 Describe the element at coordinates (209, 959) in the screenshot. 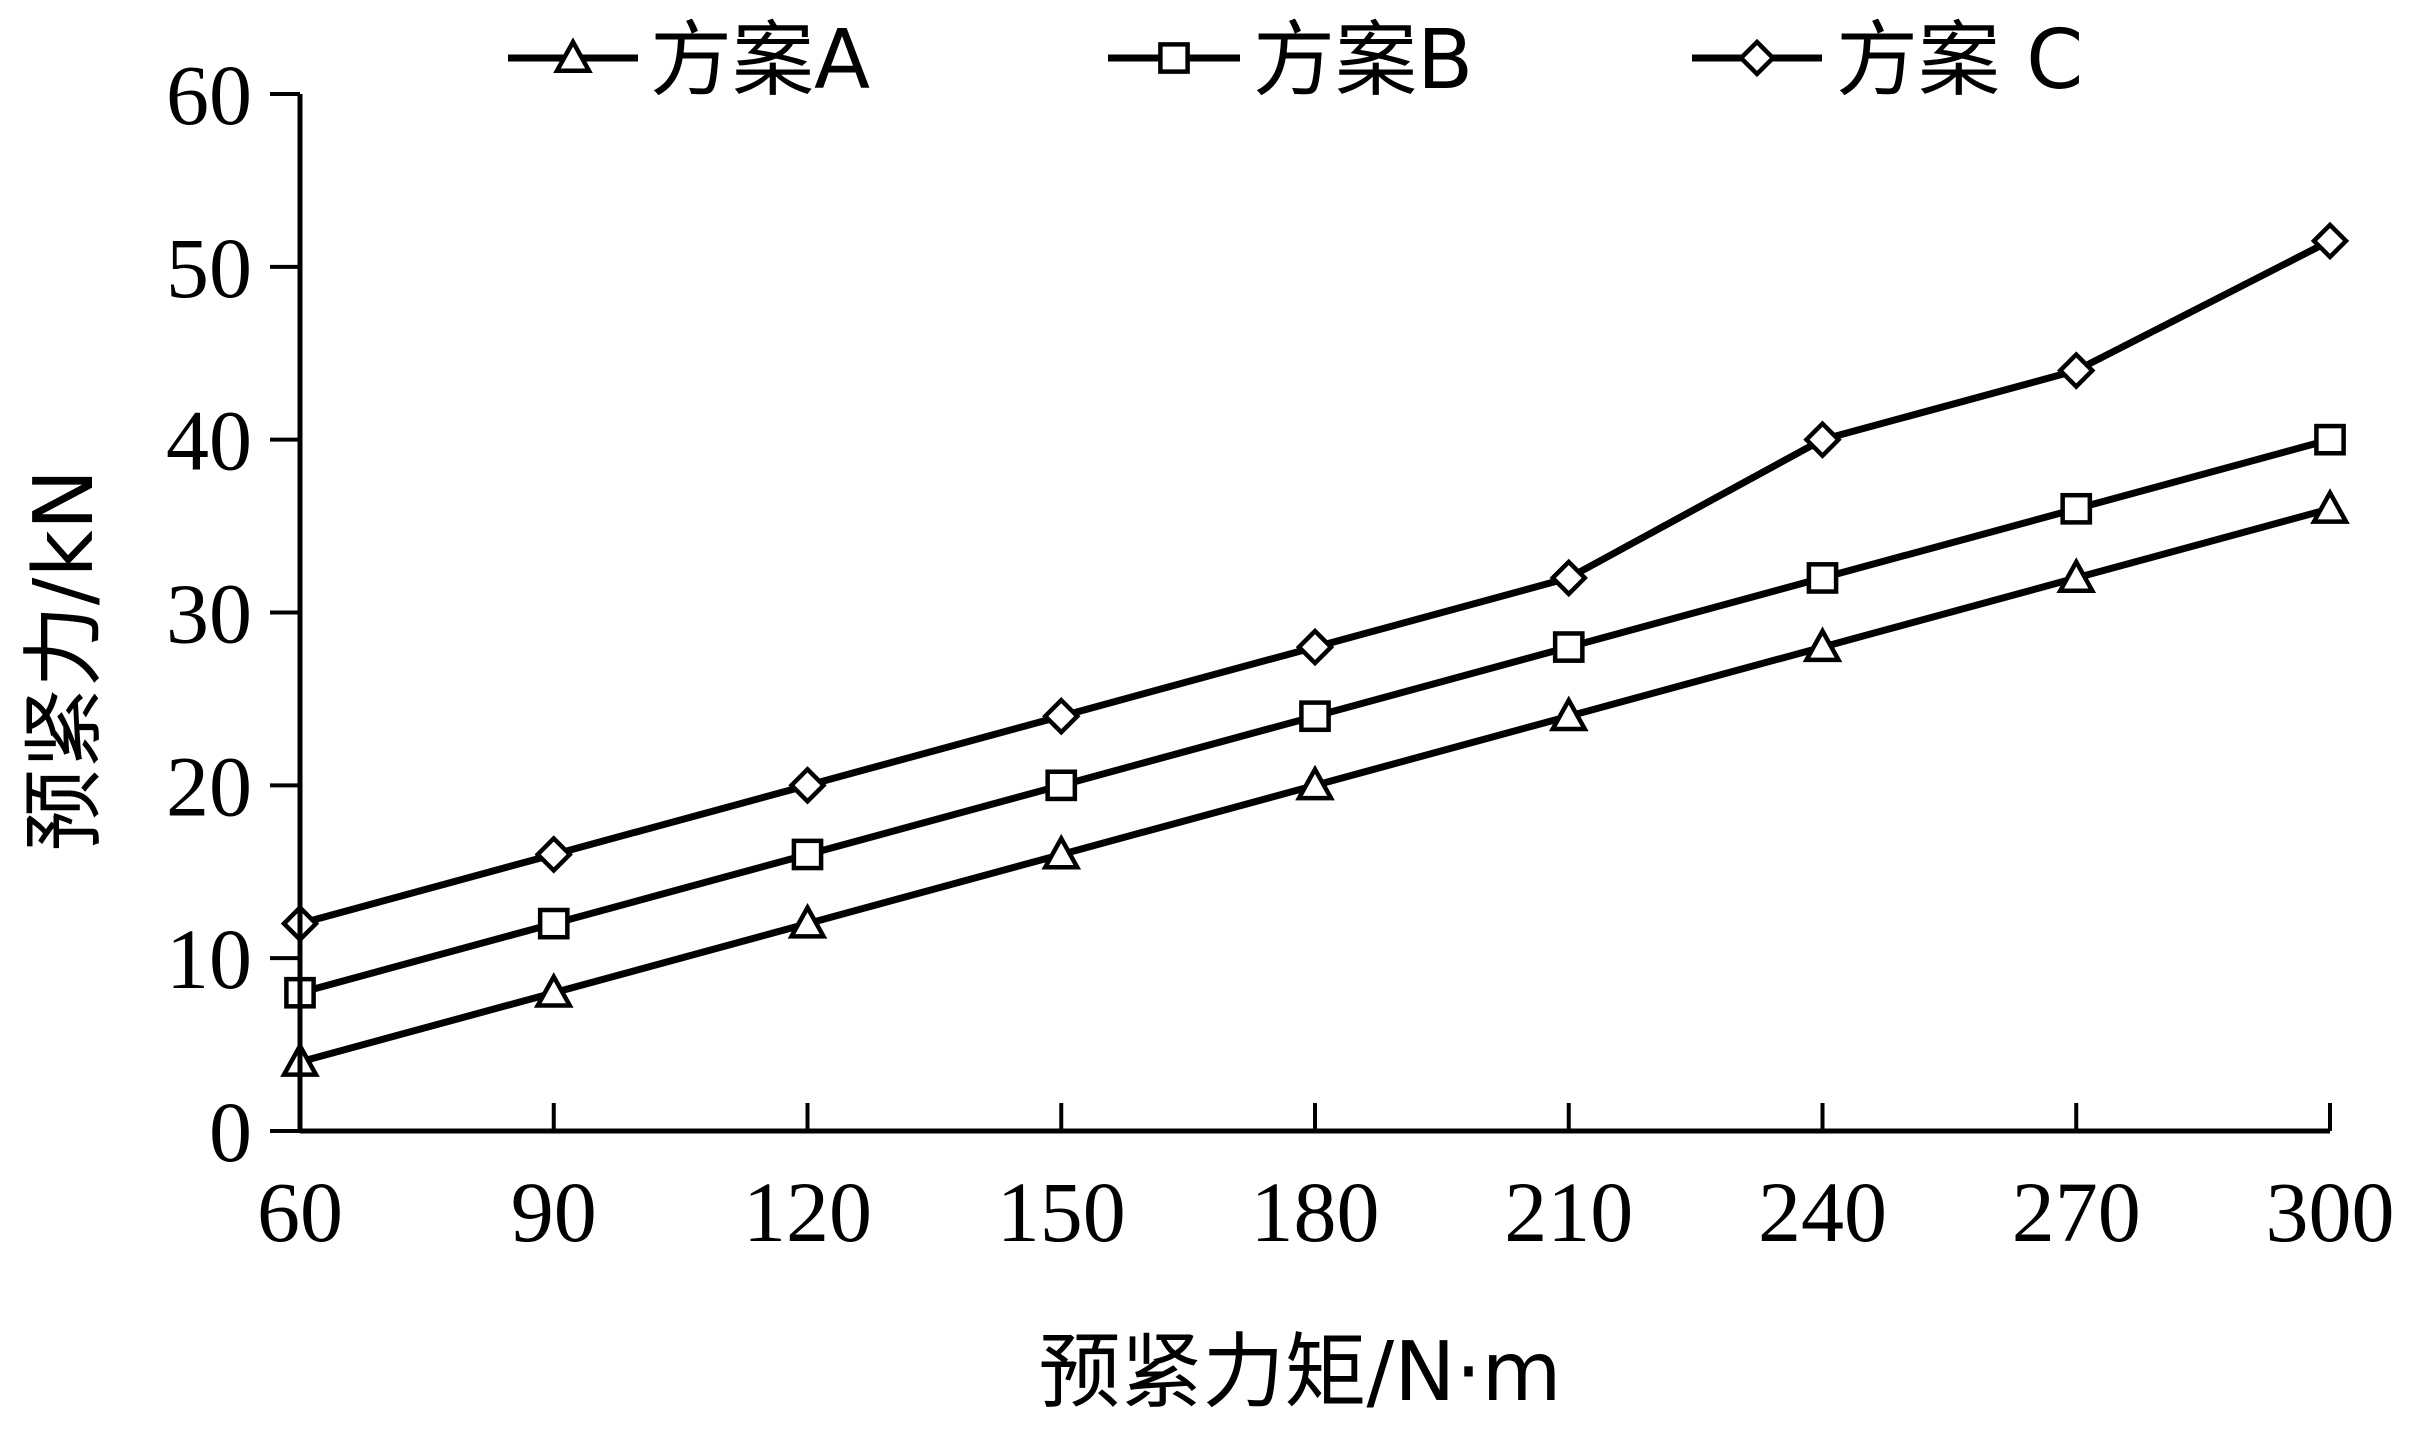

I see `y-tick-label: 10` at that location.